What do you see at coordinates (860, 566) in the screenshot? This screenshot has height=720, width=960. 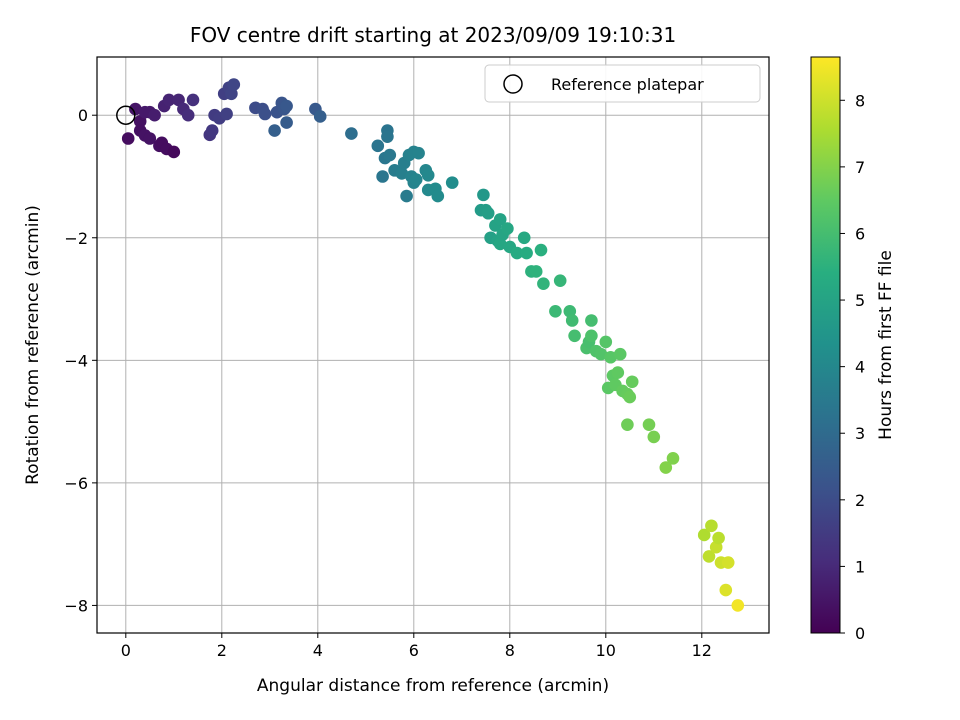 I see `colorbar-tick-label: 1` at bounding box center [860, 566].